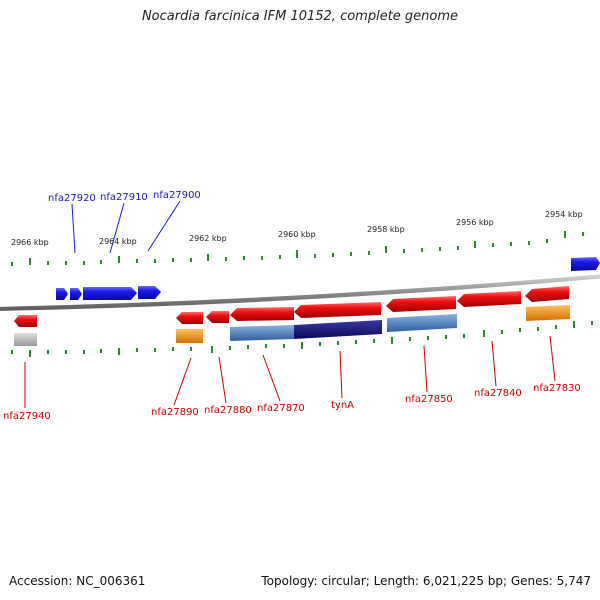 Image resolution: width=600 pixels, height=600 pixels. What do you see at coordinates (547, 294) in the screenshot?
I see `gene-arrow-nfa27830` at bounding box center [547, 294].